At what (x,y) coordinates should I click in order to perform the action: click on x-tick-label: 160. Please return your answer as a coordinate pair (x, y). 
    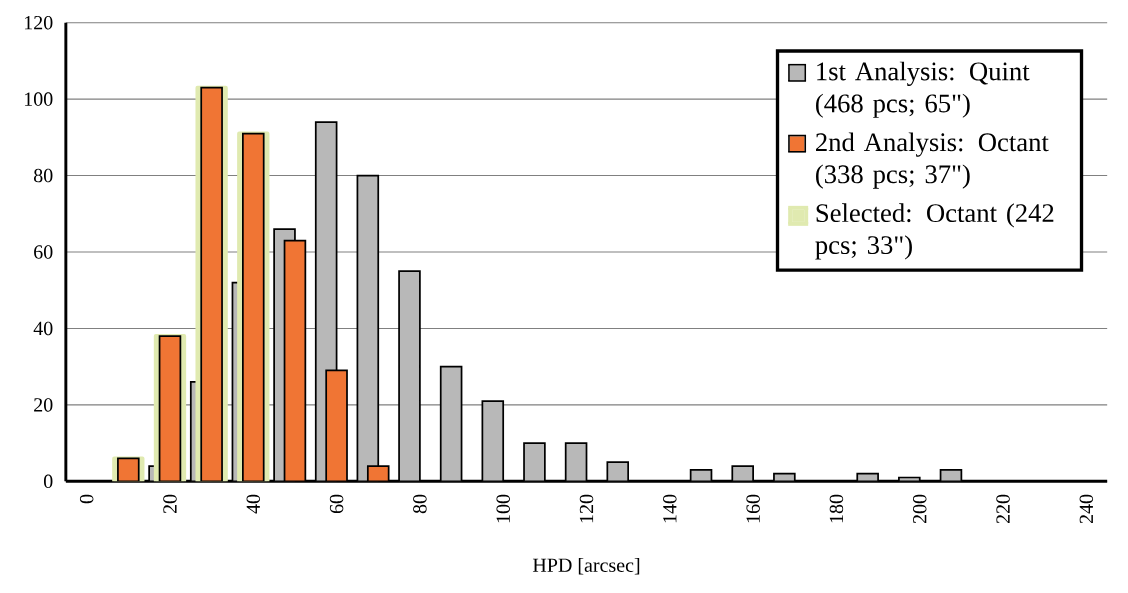
    Looking at the image, I should click on (753, 508).